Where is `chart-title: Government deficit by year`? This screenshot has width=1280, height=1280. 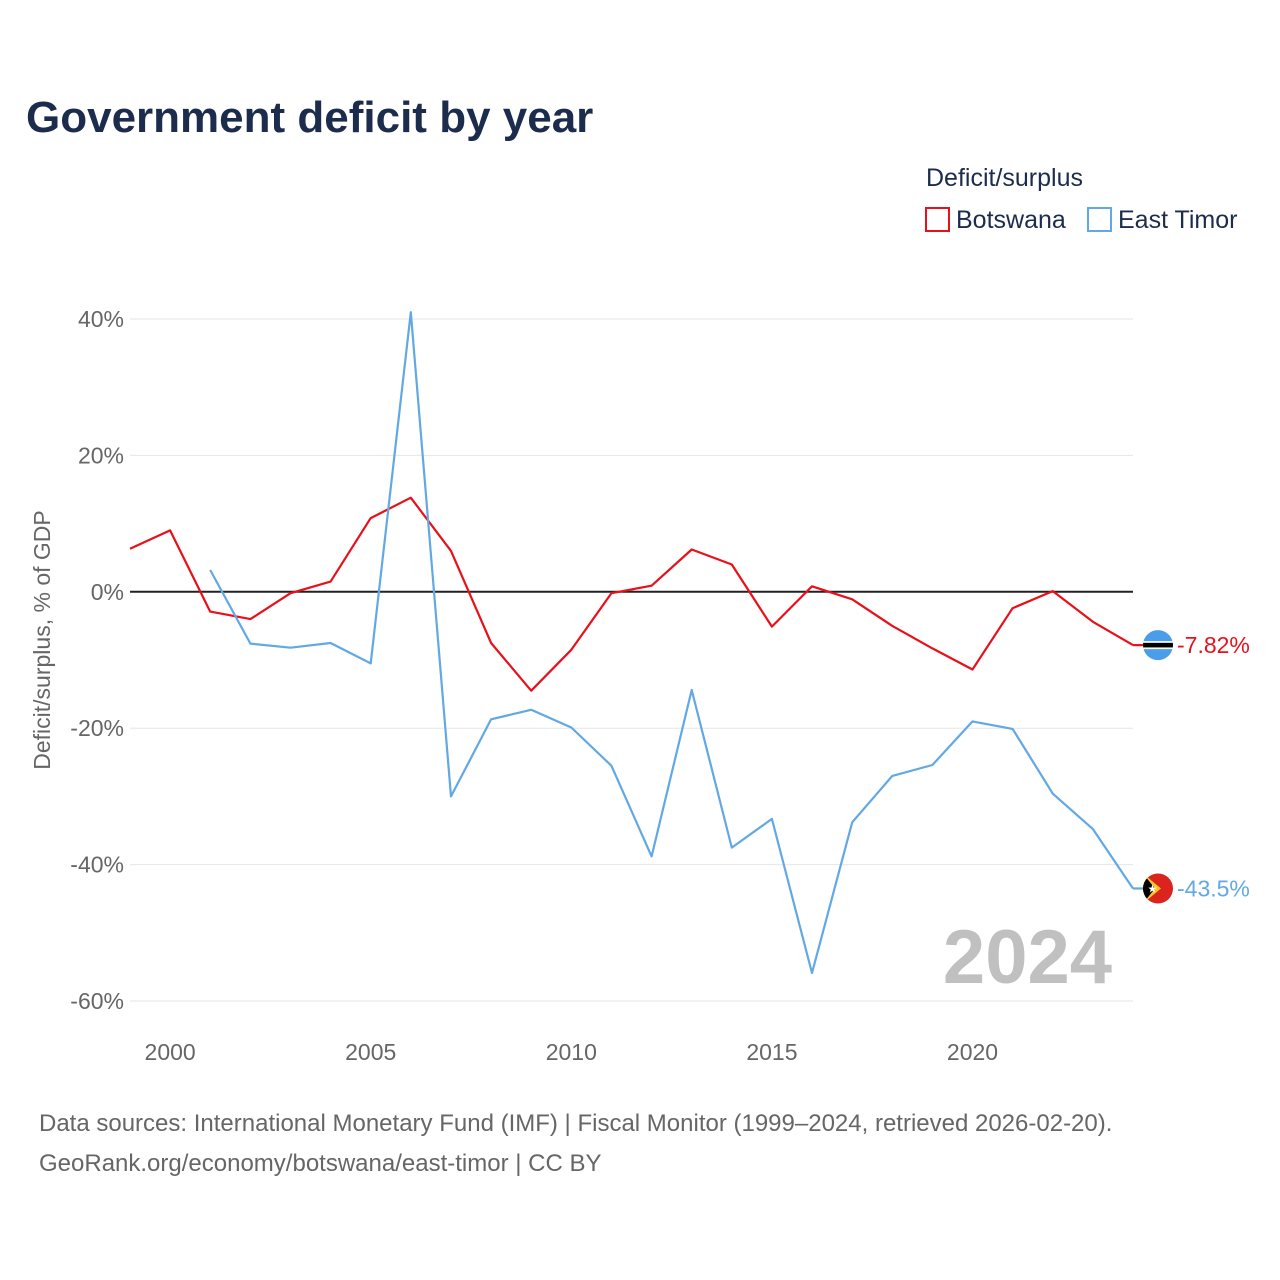 chart-title: Government deficit by year is located at coordinates (309, 117).